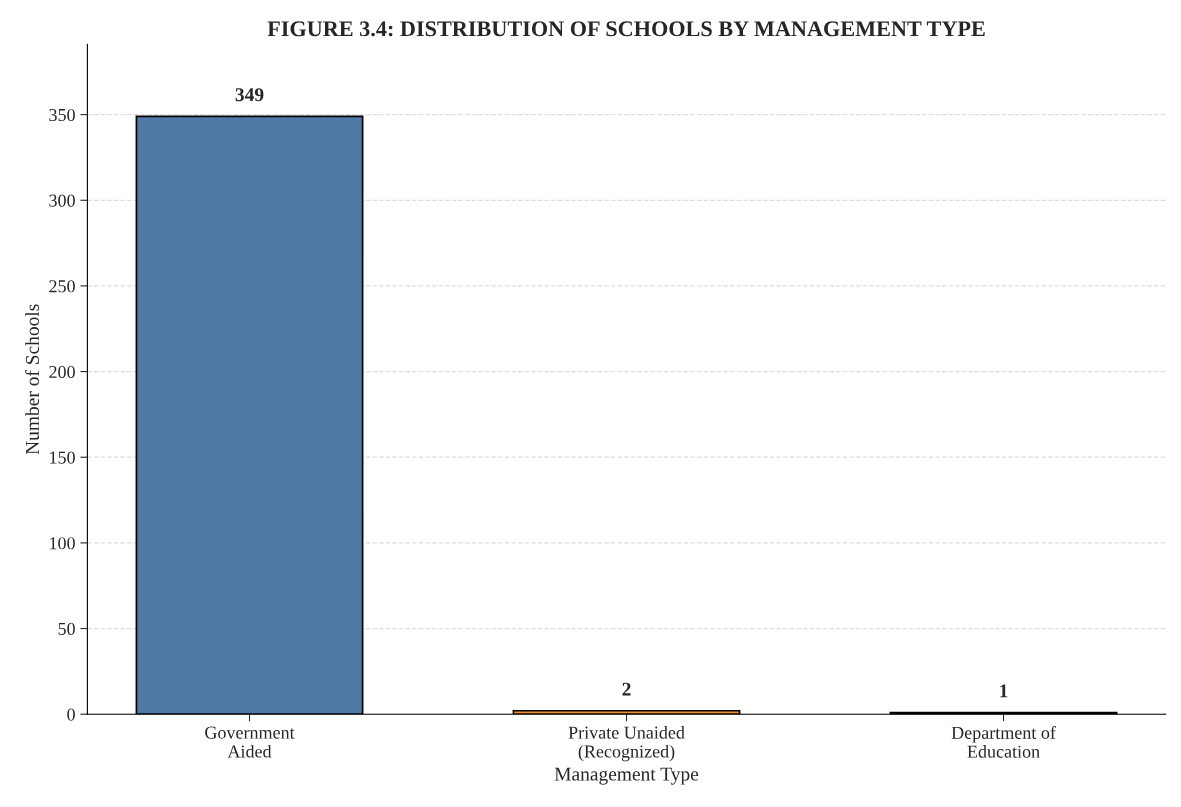 Image resolution: width=1181 pixels, height=807 pixels. Describe the element at coordinates (62, 457) in the screenshot. I see `y-tick-label: 150` at that location.